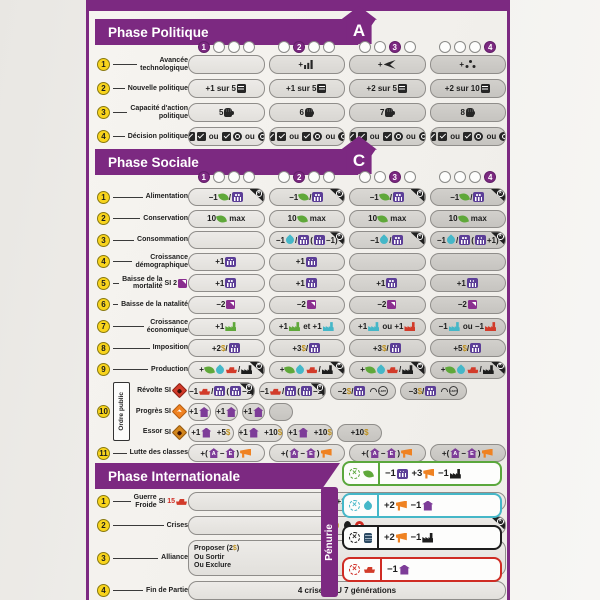 The width and height of the screenshot is (600, 600). Describe the element at coordinates (472, 327) in the screenshot. I see `cell-text: ou −1` at that location.